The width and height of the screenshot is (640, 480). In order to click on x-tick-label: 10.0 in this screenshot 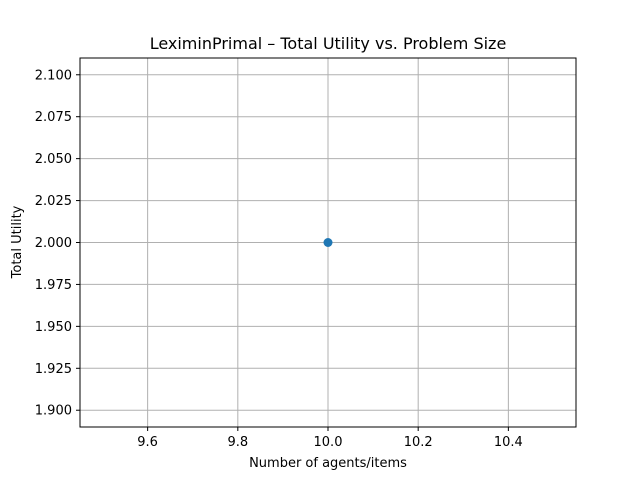, I will do `click(328, 442)`.